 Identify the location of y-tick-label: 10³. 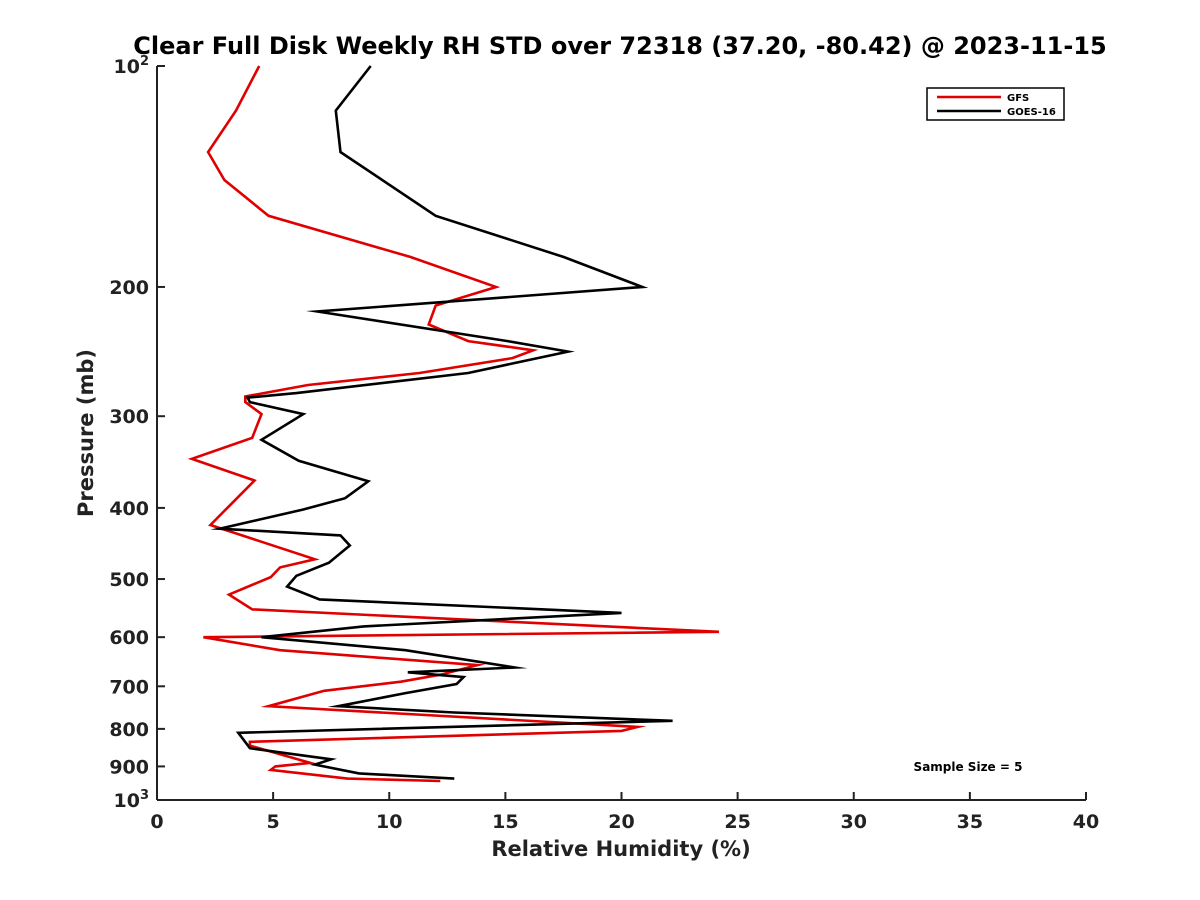
(132, 800).